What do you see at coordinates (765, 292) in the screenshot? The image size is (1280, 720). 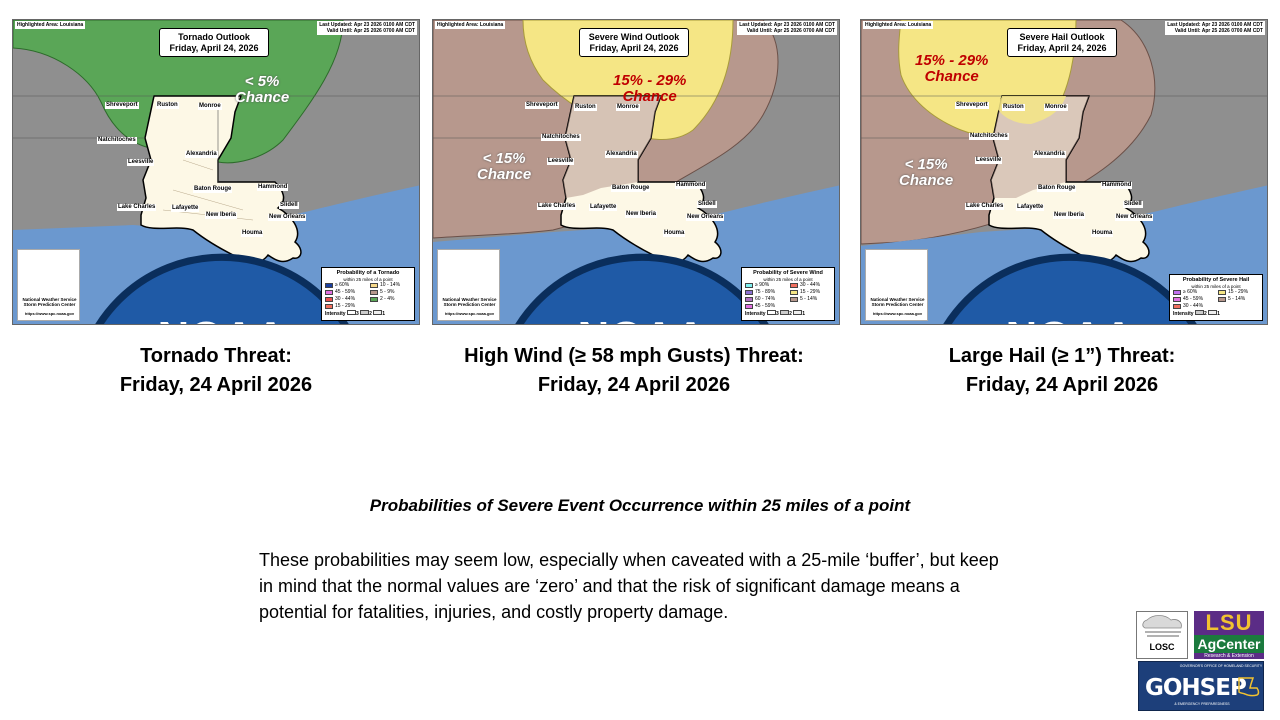 I see `legend-label: 75 - 89%` at bounding box center [765, 292].